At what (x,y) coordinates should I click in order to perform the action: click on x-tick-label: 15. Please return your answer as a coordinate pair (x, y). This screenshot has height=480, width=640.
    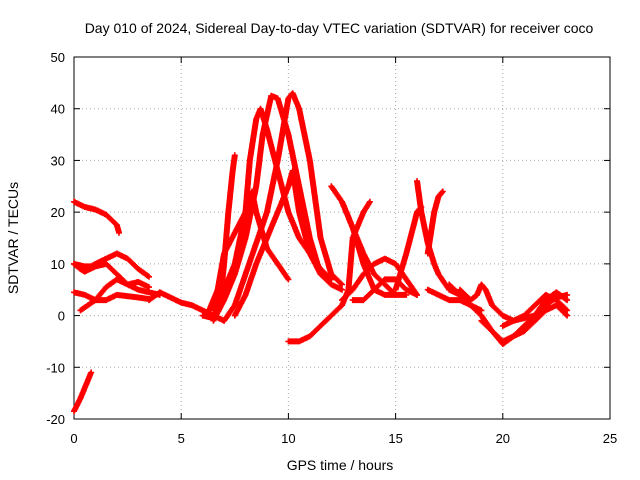
    Looking at the image, I should click on (395, 438).